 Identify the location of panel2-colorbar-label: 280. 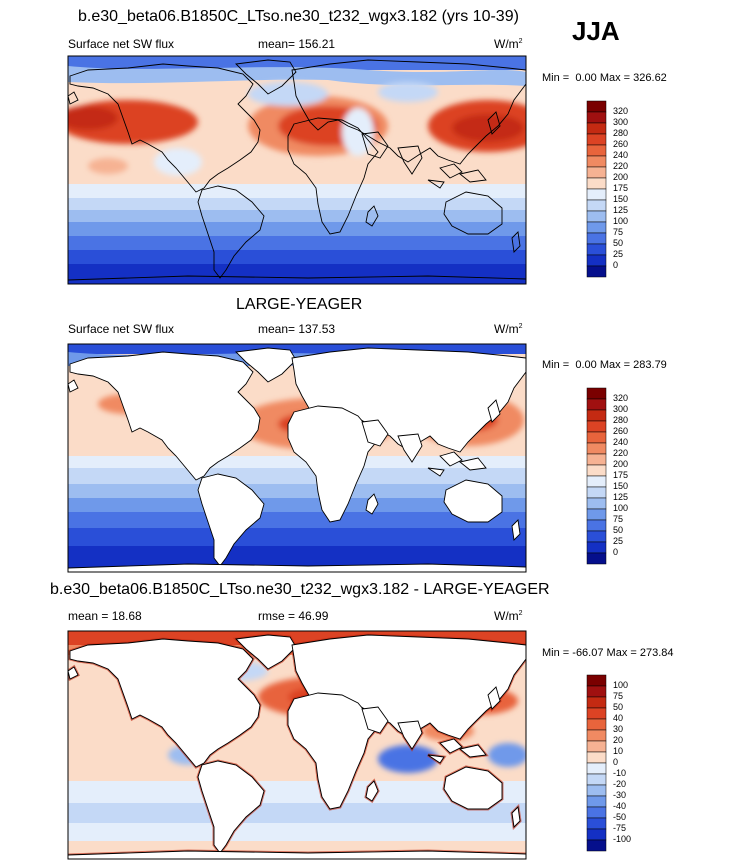
(621, 420).